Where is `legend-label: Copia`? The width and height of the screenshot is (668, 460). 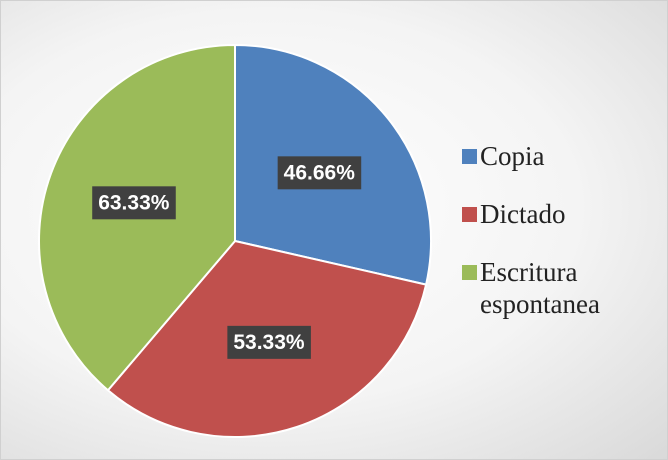 legend-label: Copia is located at coordinates (512, 156).